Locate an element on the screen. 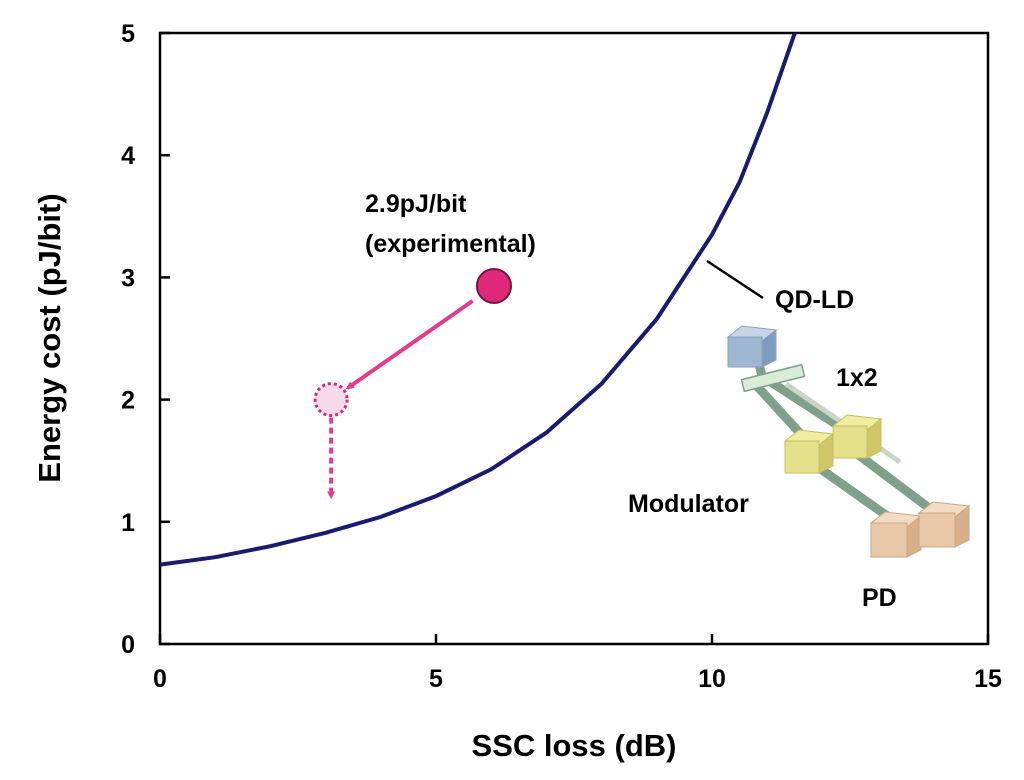  device-schematic: 1x2 Modulator PD is located at coordinates (799, 468).